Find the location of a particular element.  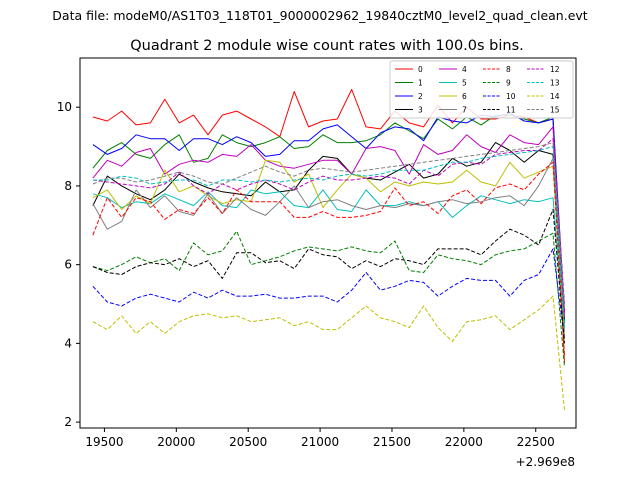

legend-label-3: 3 is located at coordinates (420, 110).